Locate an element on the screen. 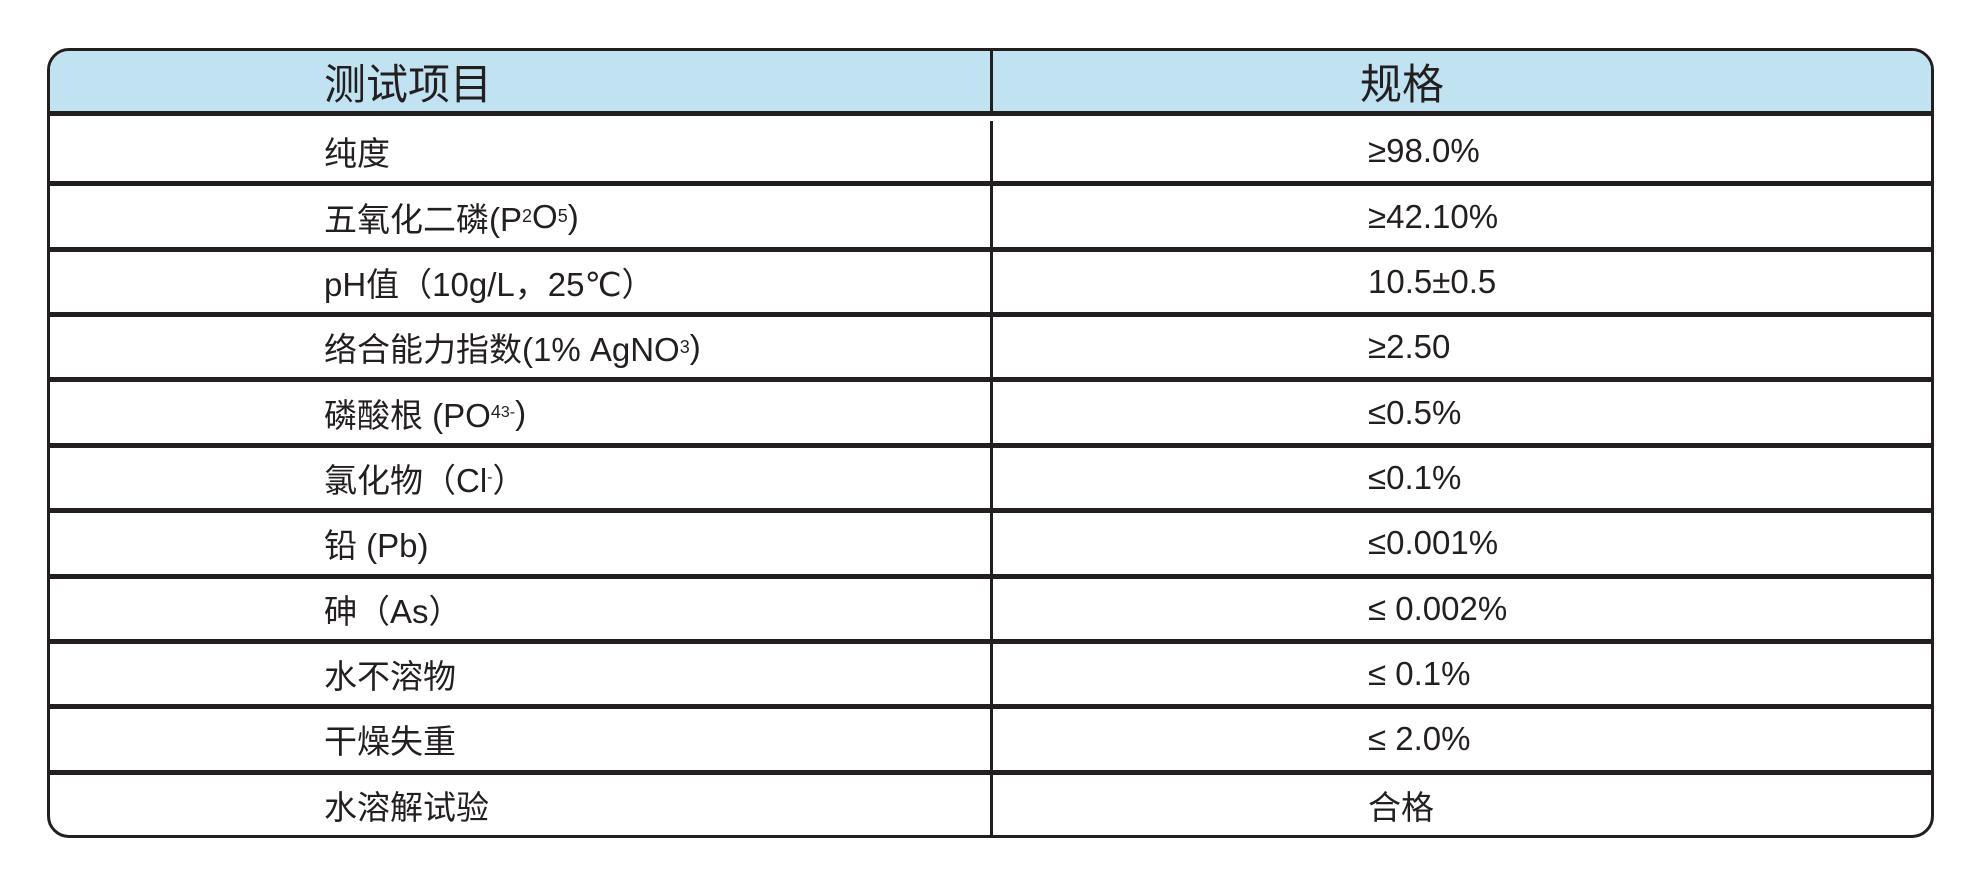 The width and height of the screenshot is (1976, 887). specification-cell: 合格 is located at coordinates (1401, 807).